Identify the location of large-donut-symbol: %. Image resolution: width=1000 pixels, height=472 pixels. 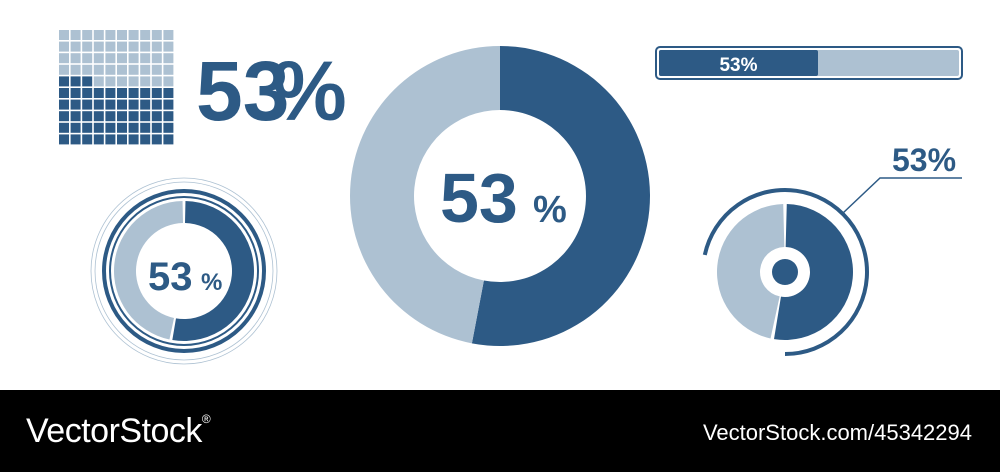
(550, 210).